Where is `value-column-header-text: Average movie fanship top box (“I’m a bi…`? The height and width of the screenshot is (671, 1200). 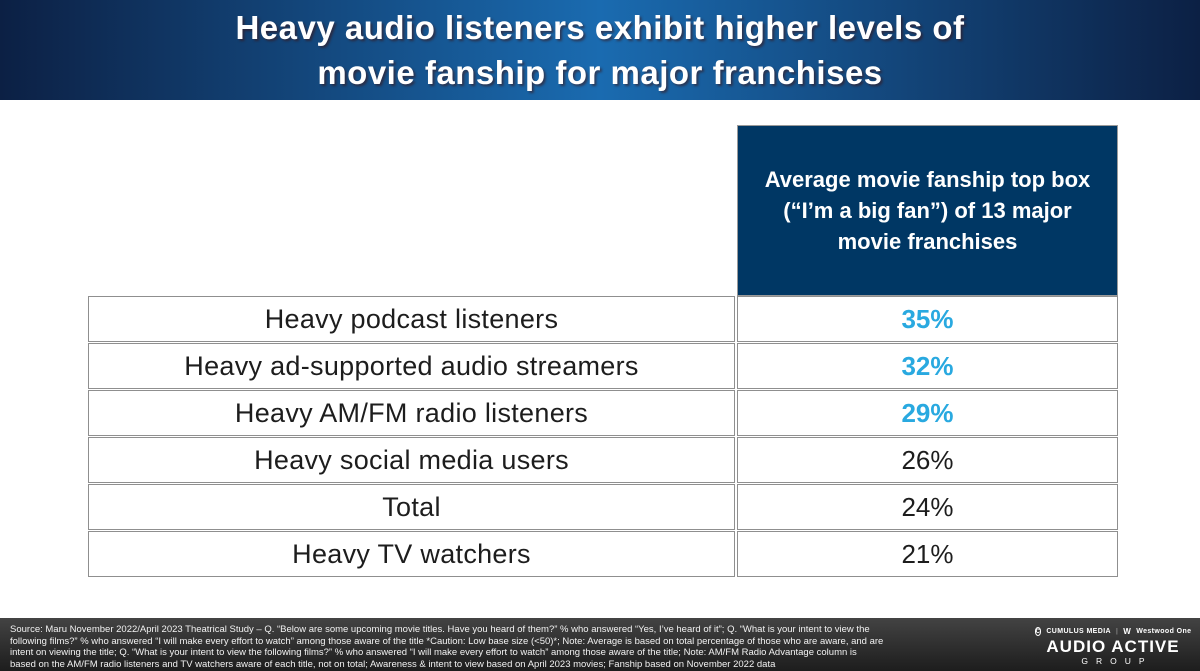 value-column-header-text: Average movie fanship top box (“I’m a bi… is located at coordinates (927, 210).